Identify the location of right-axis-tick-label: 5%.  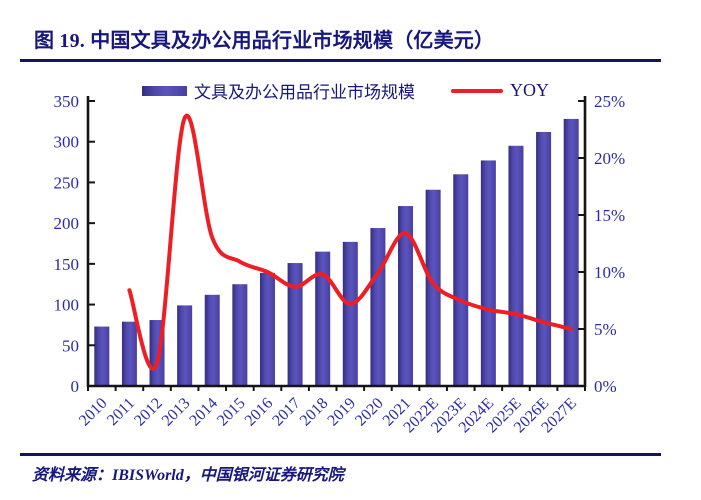
(605, 329).